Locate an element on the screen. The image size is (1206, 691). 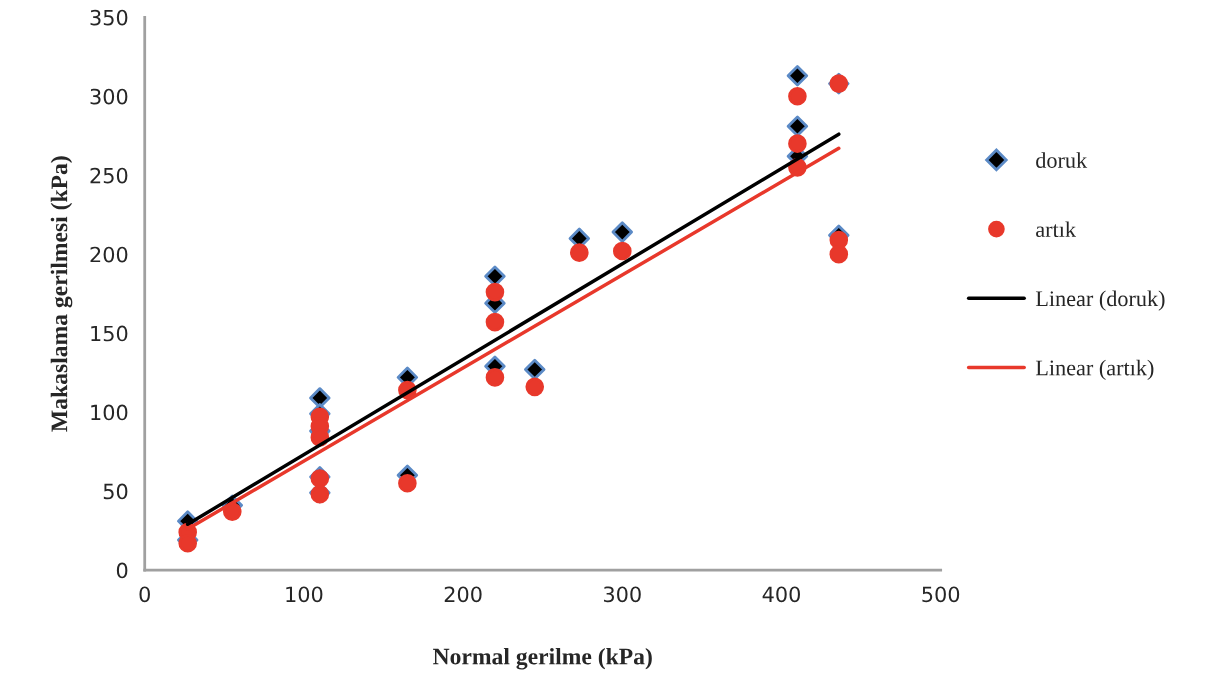
legend-label: Linear (doruk) is located at coordinates (1100, 300).